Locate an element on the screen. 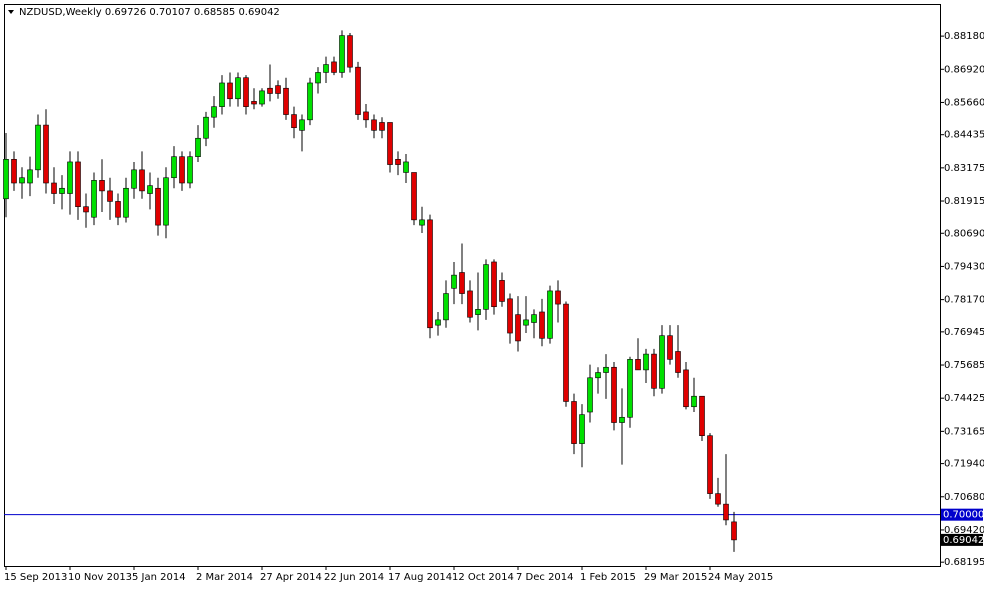  y-tick-label: 0.73165 is located at coordinates (964, 431).